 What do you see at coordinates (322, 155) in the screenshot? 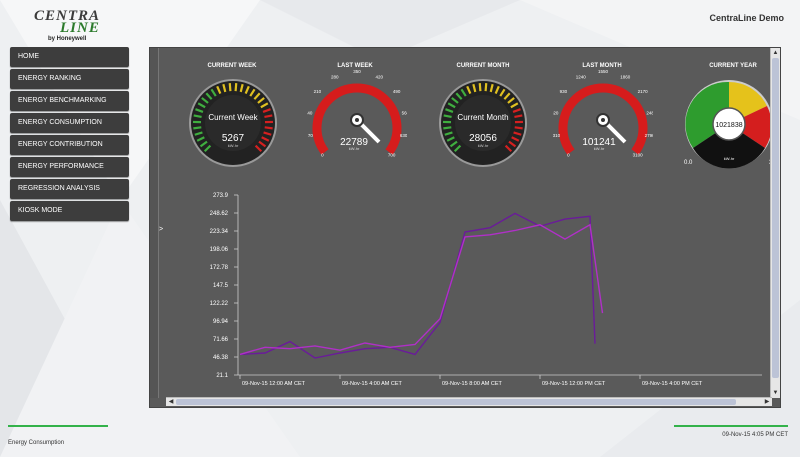
I see `gauge-tick-label: 0` at bounding box center [322, 155].